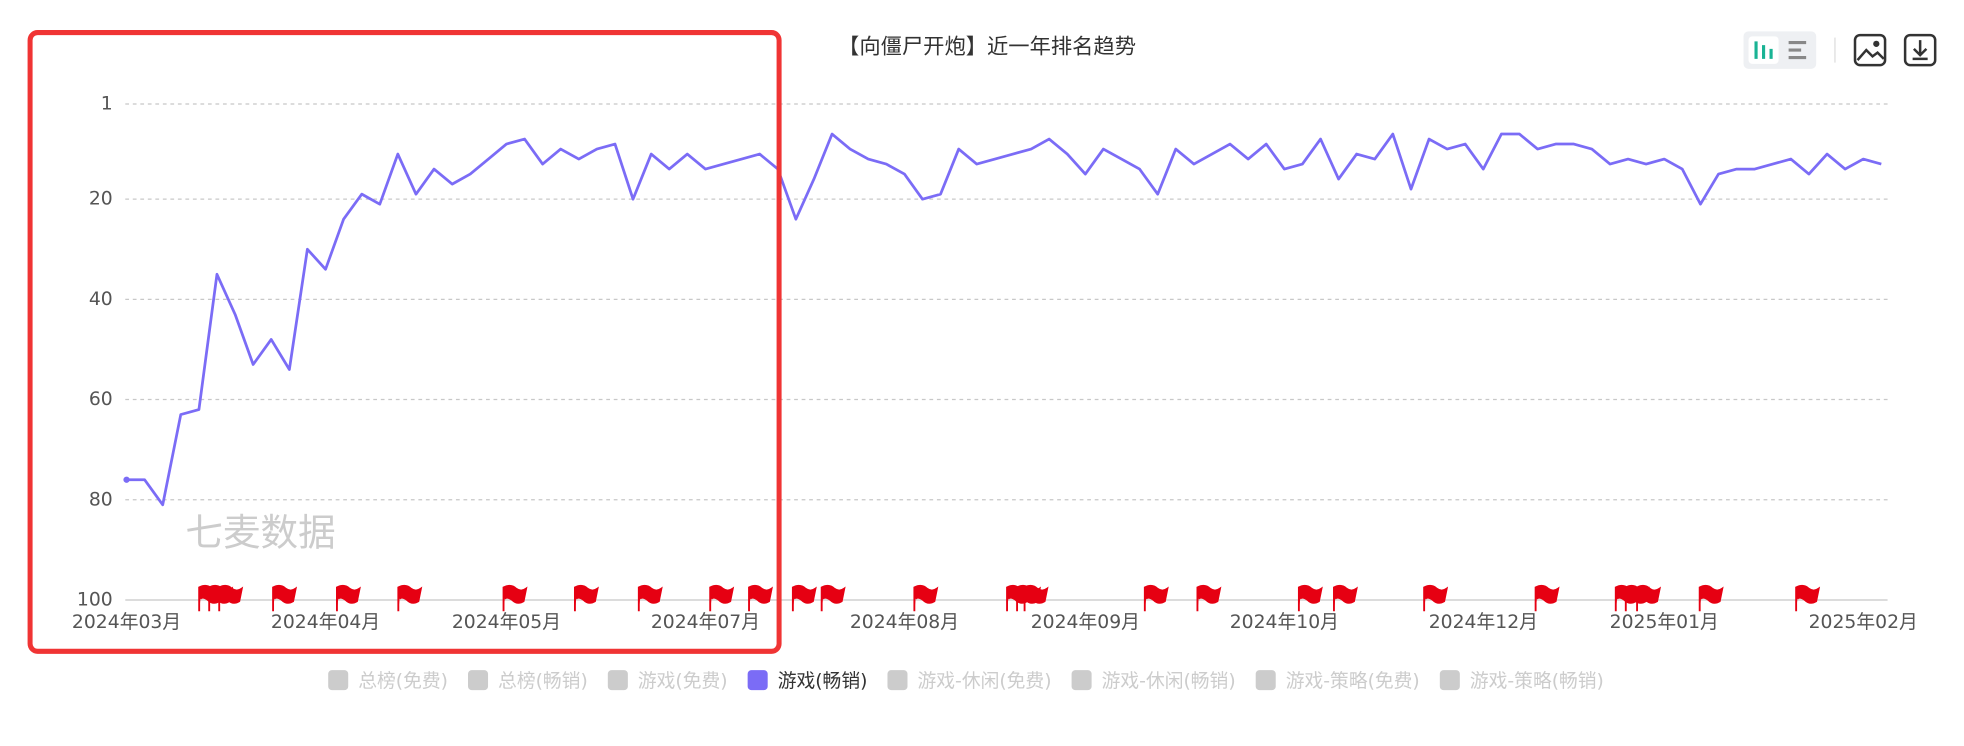  Describe the element at coordinates (1876, 43) in the screenshot. I see `image-icon-dot` at that location.